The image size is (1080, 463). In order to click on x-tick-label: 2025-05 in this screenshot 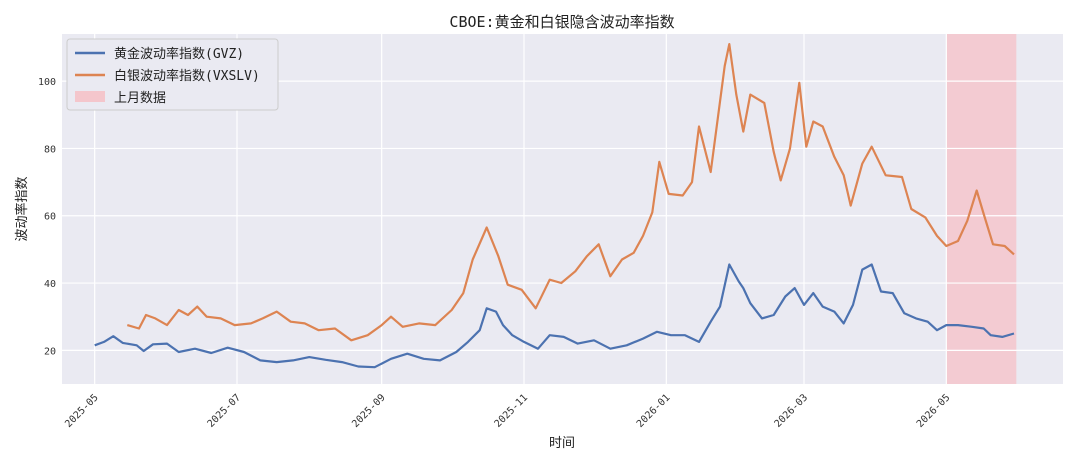, I will do `click(82, 411)`.